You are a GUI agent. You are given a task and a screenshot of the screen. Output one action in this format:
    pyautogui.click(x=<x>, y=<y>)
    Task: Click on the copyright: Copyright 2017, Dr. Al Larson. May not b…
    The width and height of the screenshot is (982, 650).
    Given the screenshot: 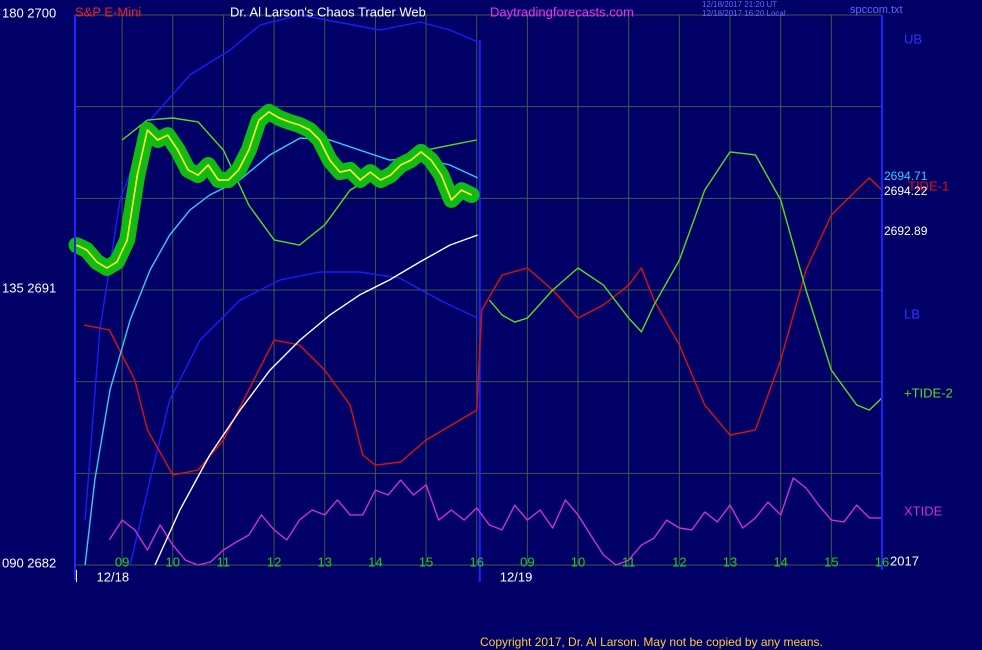 What is the action you would take?
    pyautogui.click(x=651, y=642)
    